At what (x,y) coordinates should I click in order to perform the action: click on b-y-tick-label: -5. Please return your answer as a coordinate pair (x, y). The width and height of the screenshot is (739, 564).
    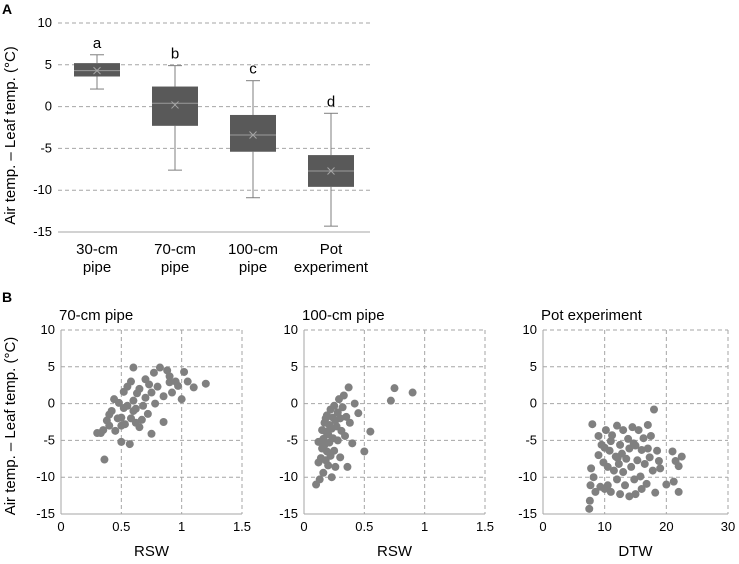
    Looking at the image, I should click on (531, 439).